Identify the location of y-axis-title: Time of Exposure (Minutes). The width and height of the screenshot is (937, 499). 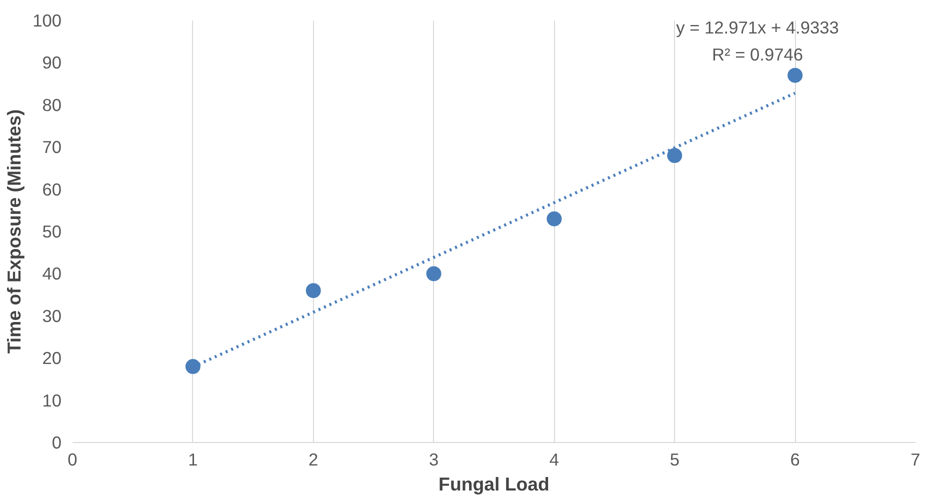
(14, 231).